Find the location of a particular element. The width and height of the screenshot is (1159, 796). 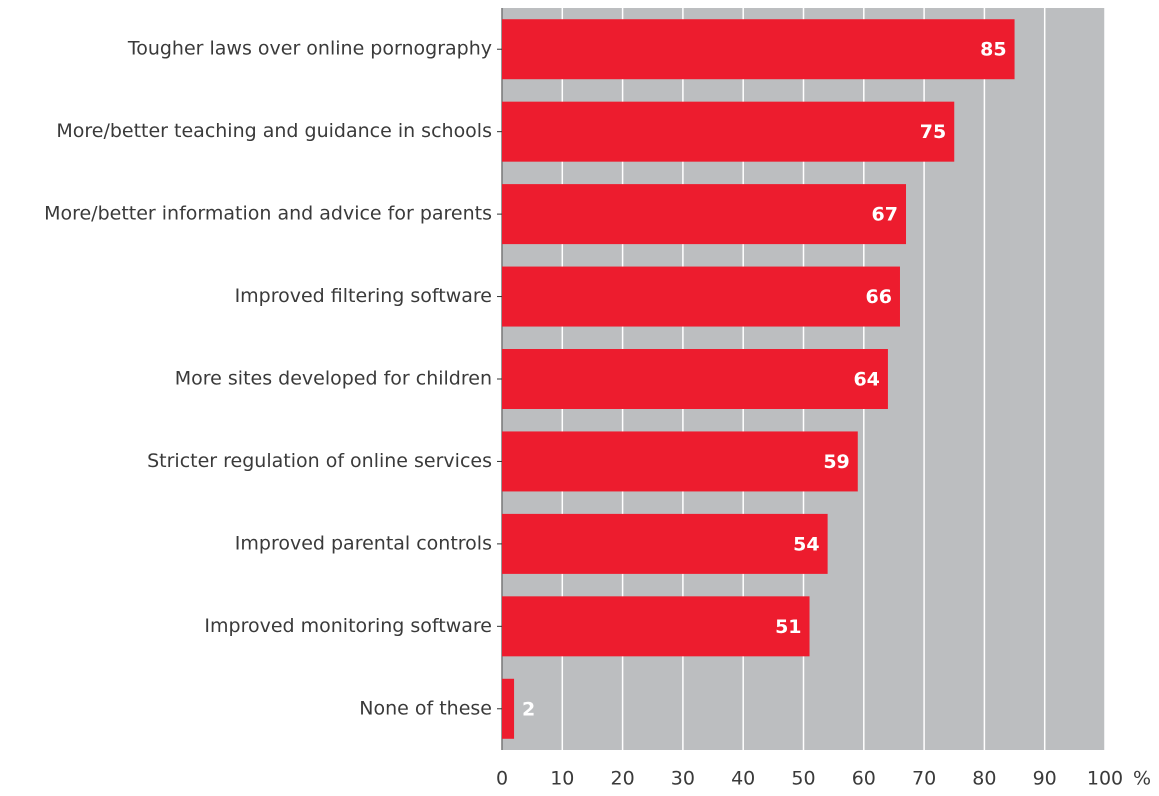

y-tick-label: Stricter regulation of online services is located at coordinates (319, 461).